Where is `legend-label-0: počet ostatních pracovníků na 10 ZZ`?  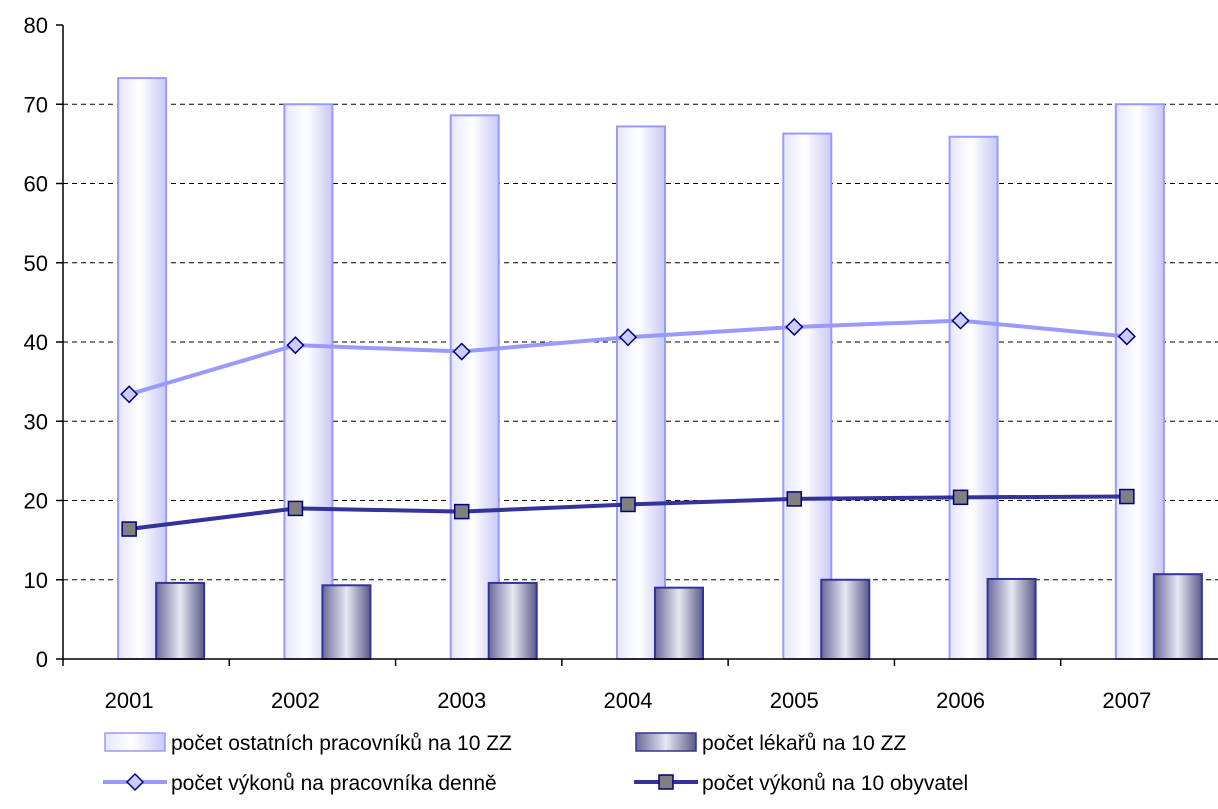 legend-label-0: počet ostatních pracovníků na 10 ZZ is located at coordinates (341, 743).